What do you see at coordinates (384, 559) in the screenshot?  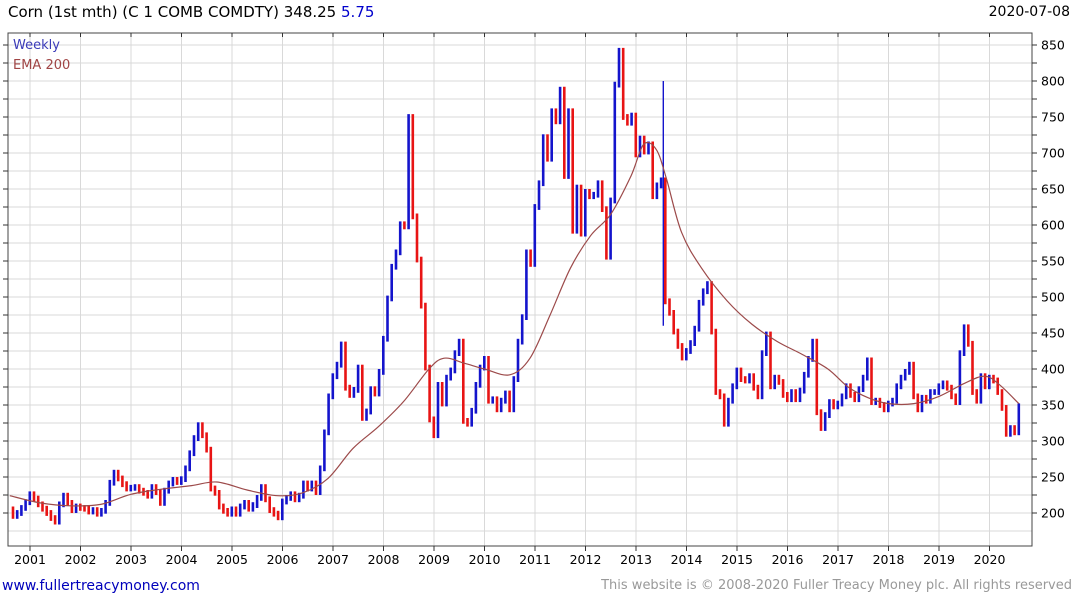 I see `x-axis-label: 2008` at bounding box center [384, 559].